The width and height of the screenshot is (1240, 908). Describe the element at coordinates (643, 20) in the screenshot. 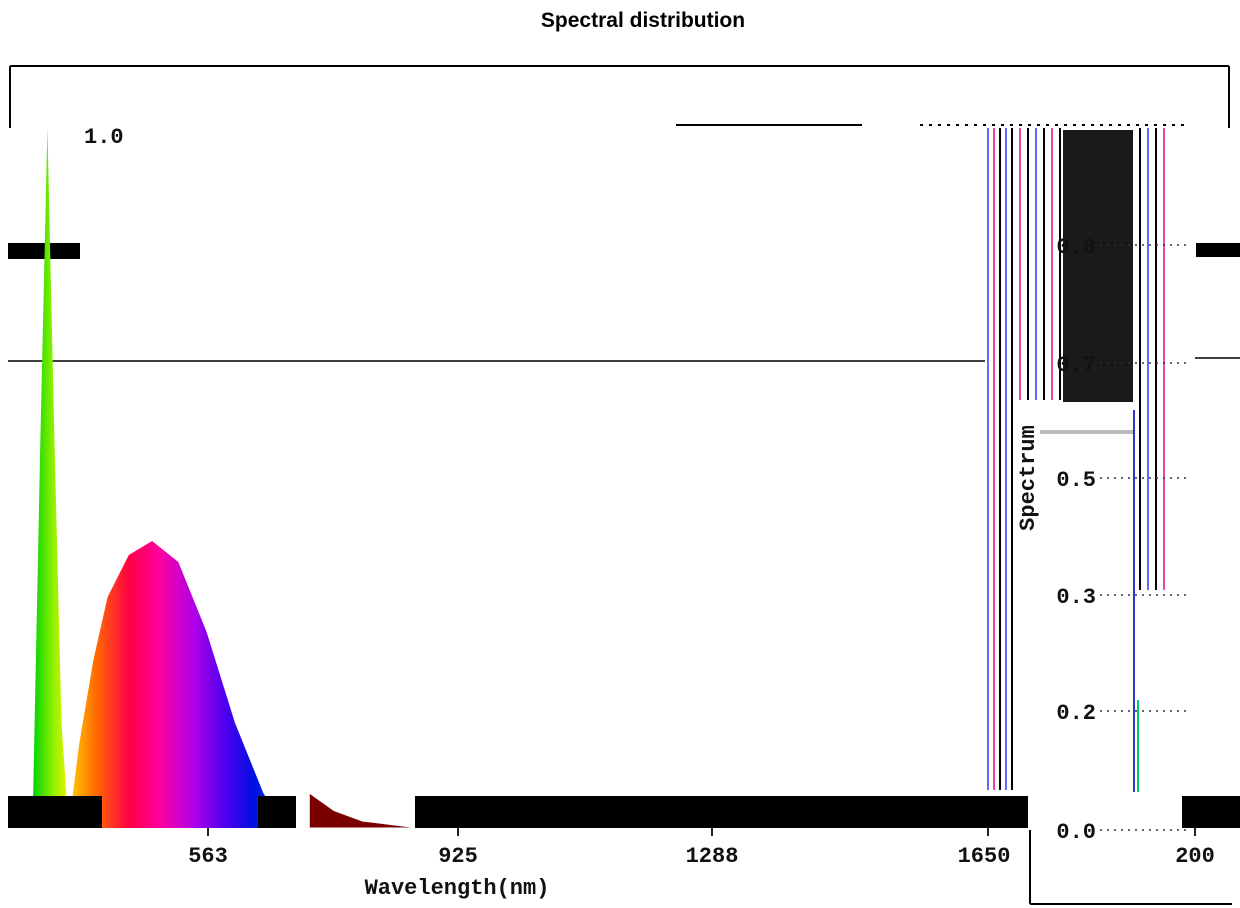

I see `chart-title: Spectral distribution` at that location.